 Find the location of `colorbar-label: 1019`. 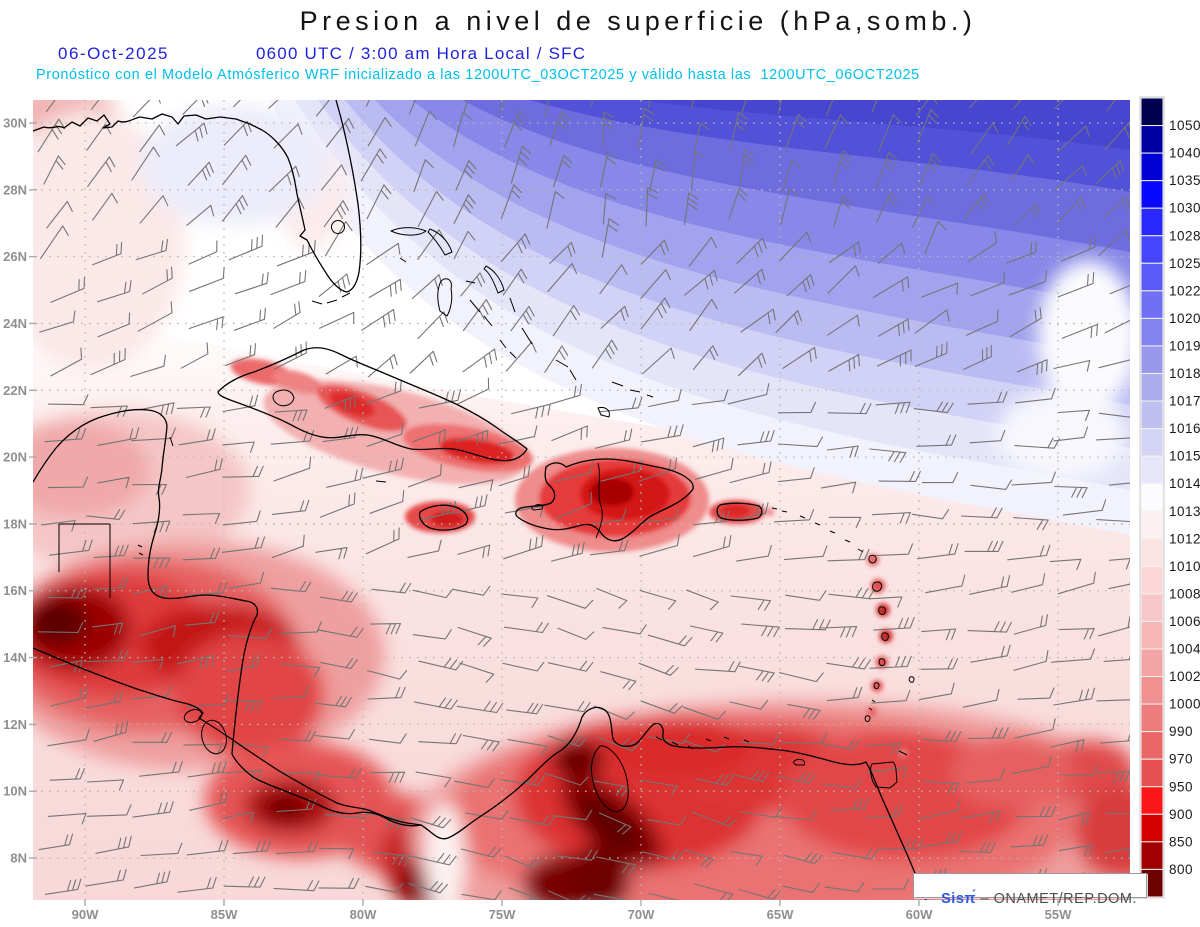

colorbar-label: 1019 is located at coordinates (1184, 345).